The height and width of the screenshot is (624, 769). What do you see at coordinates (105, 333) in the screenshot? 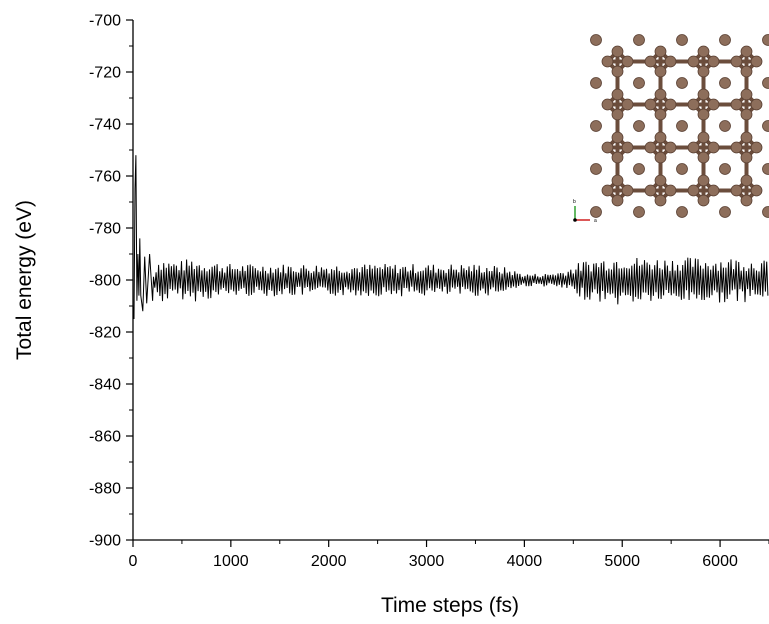
I see `y-tick-label: -820` at bounding box center [105, 333].